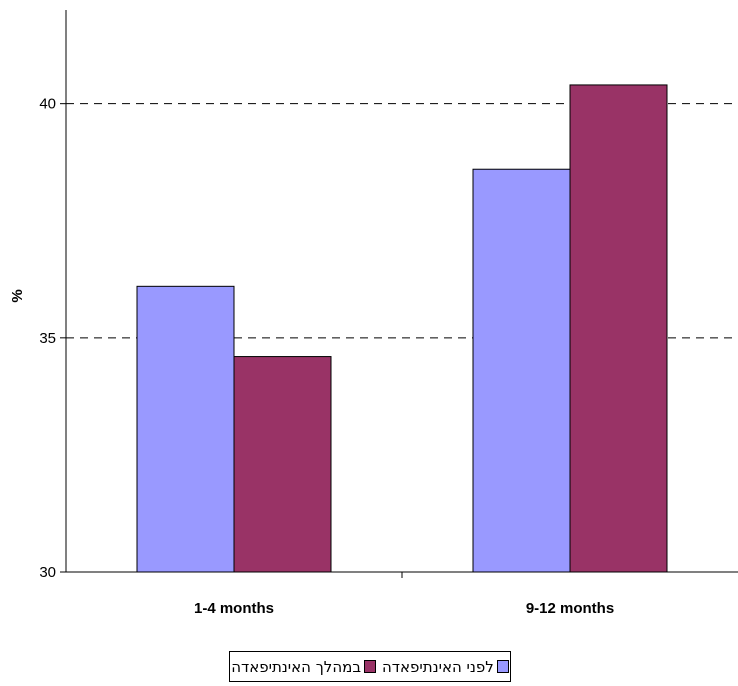  What do you see at coordinates (17, 295) in the screenshot?
I see `y-axis-title: %` at bounding box center [17, 295].